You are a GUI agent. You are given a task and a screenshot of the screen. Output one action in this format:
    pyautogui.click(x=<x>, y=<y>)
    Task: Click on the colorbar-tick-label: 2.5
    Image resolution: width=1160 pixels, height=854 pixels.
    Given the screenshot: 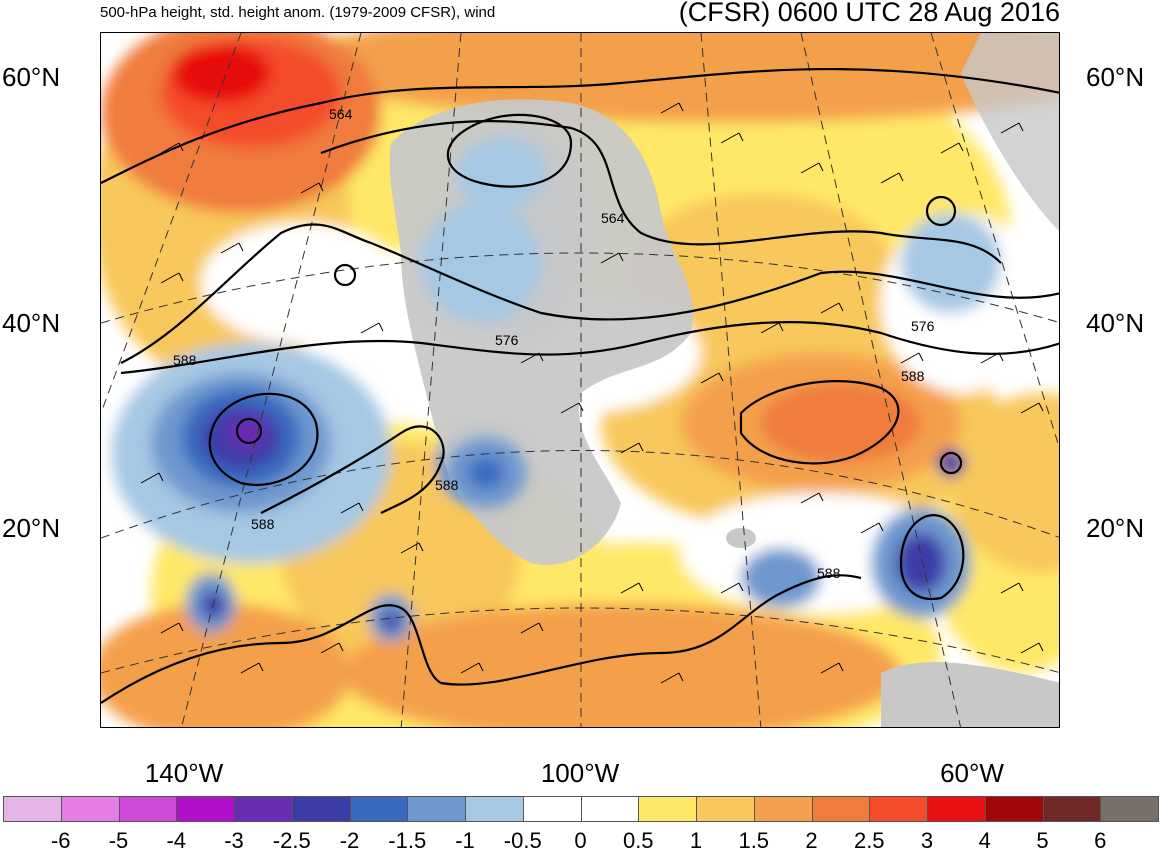 What is the action you would take?
    pyautogui.click(x=869, y=840)
    